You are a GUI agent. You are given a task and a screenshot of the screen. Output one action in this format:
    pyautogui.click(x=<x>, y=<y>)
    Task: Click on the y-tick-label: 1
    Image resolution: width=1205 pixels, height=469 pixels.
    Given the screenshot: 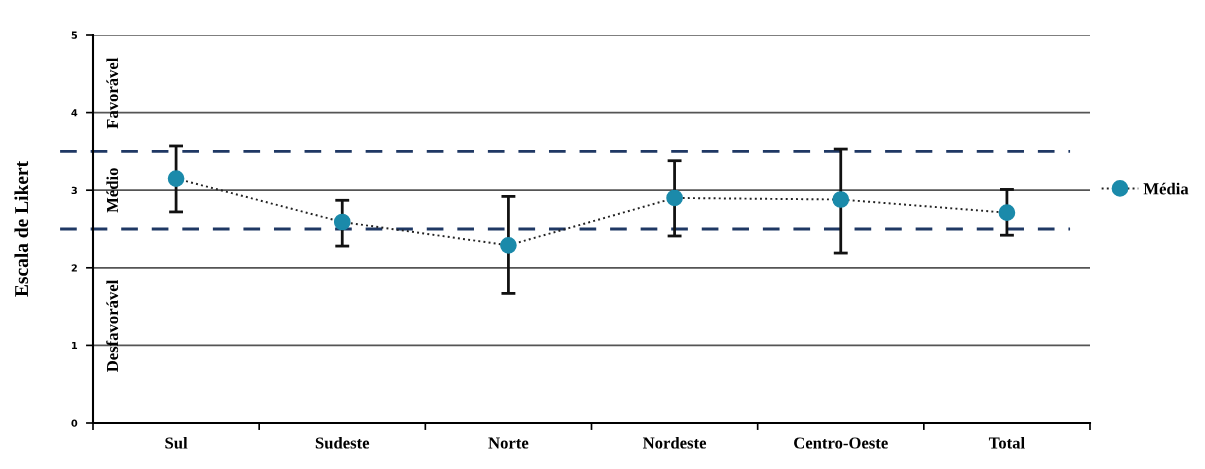 What is the action you would take?
    pyautogui.click(x=75, y=346)
    